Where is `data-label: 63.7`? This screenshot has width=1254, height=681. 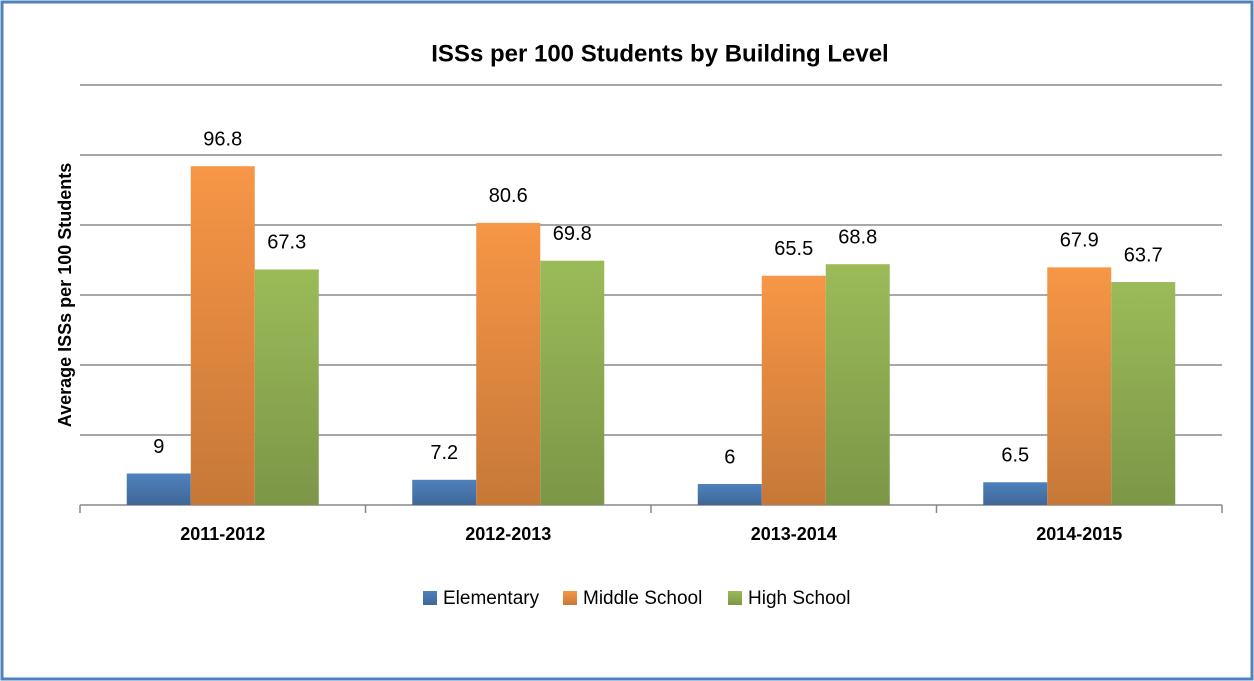 data-label: 63.7 is located at coordinates (1143, 255).